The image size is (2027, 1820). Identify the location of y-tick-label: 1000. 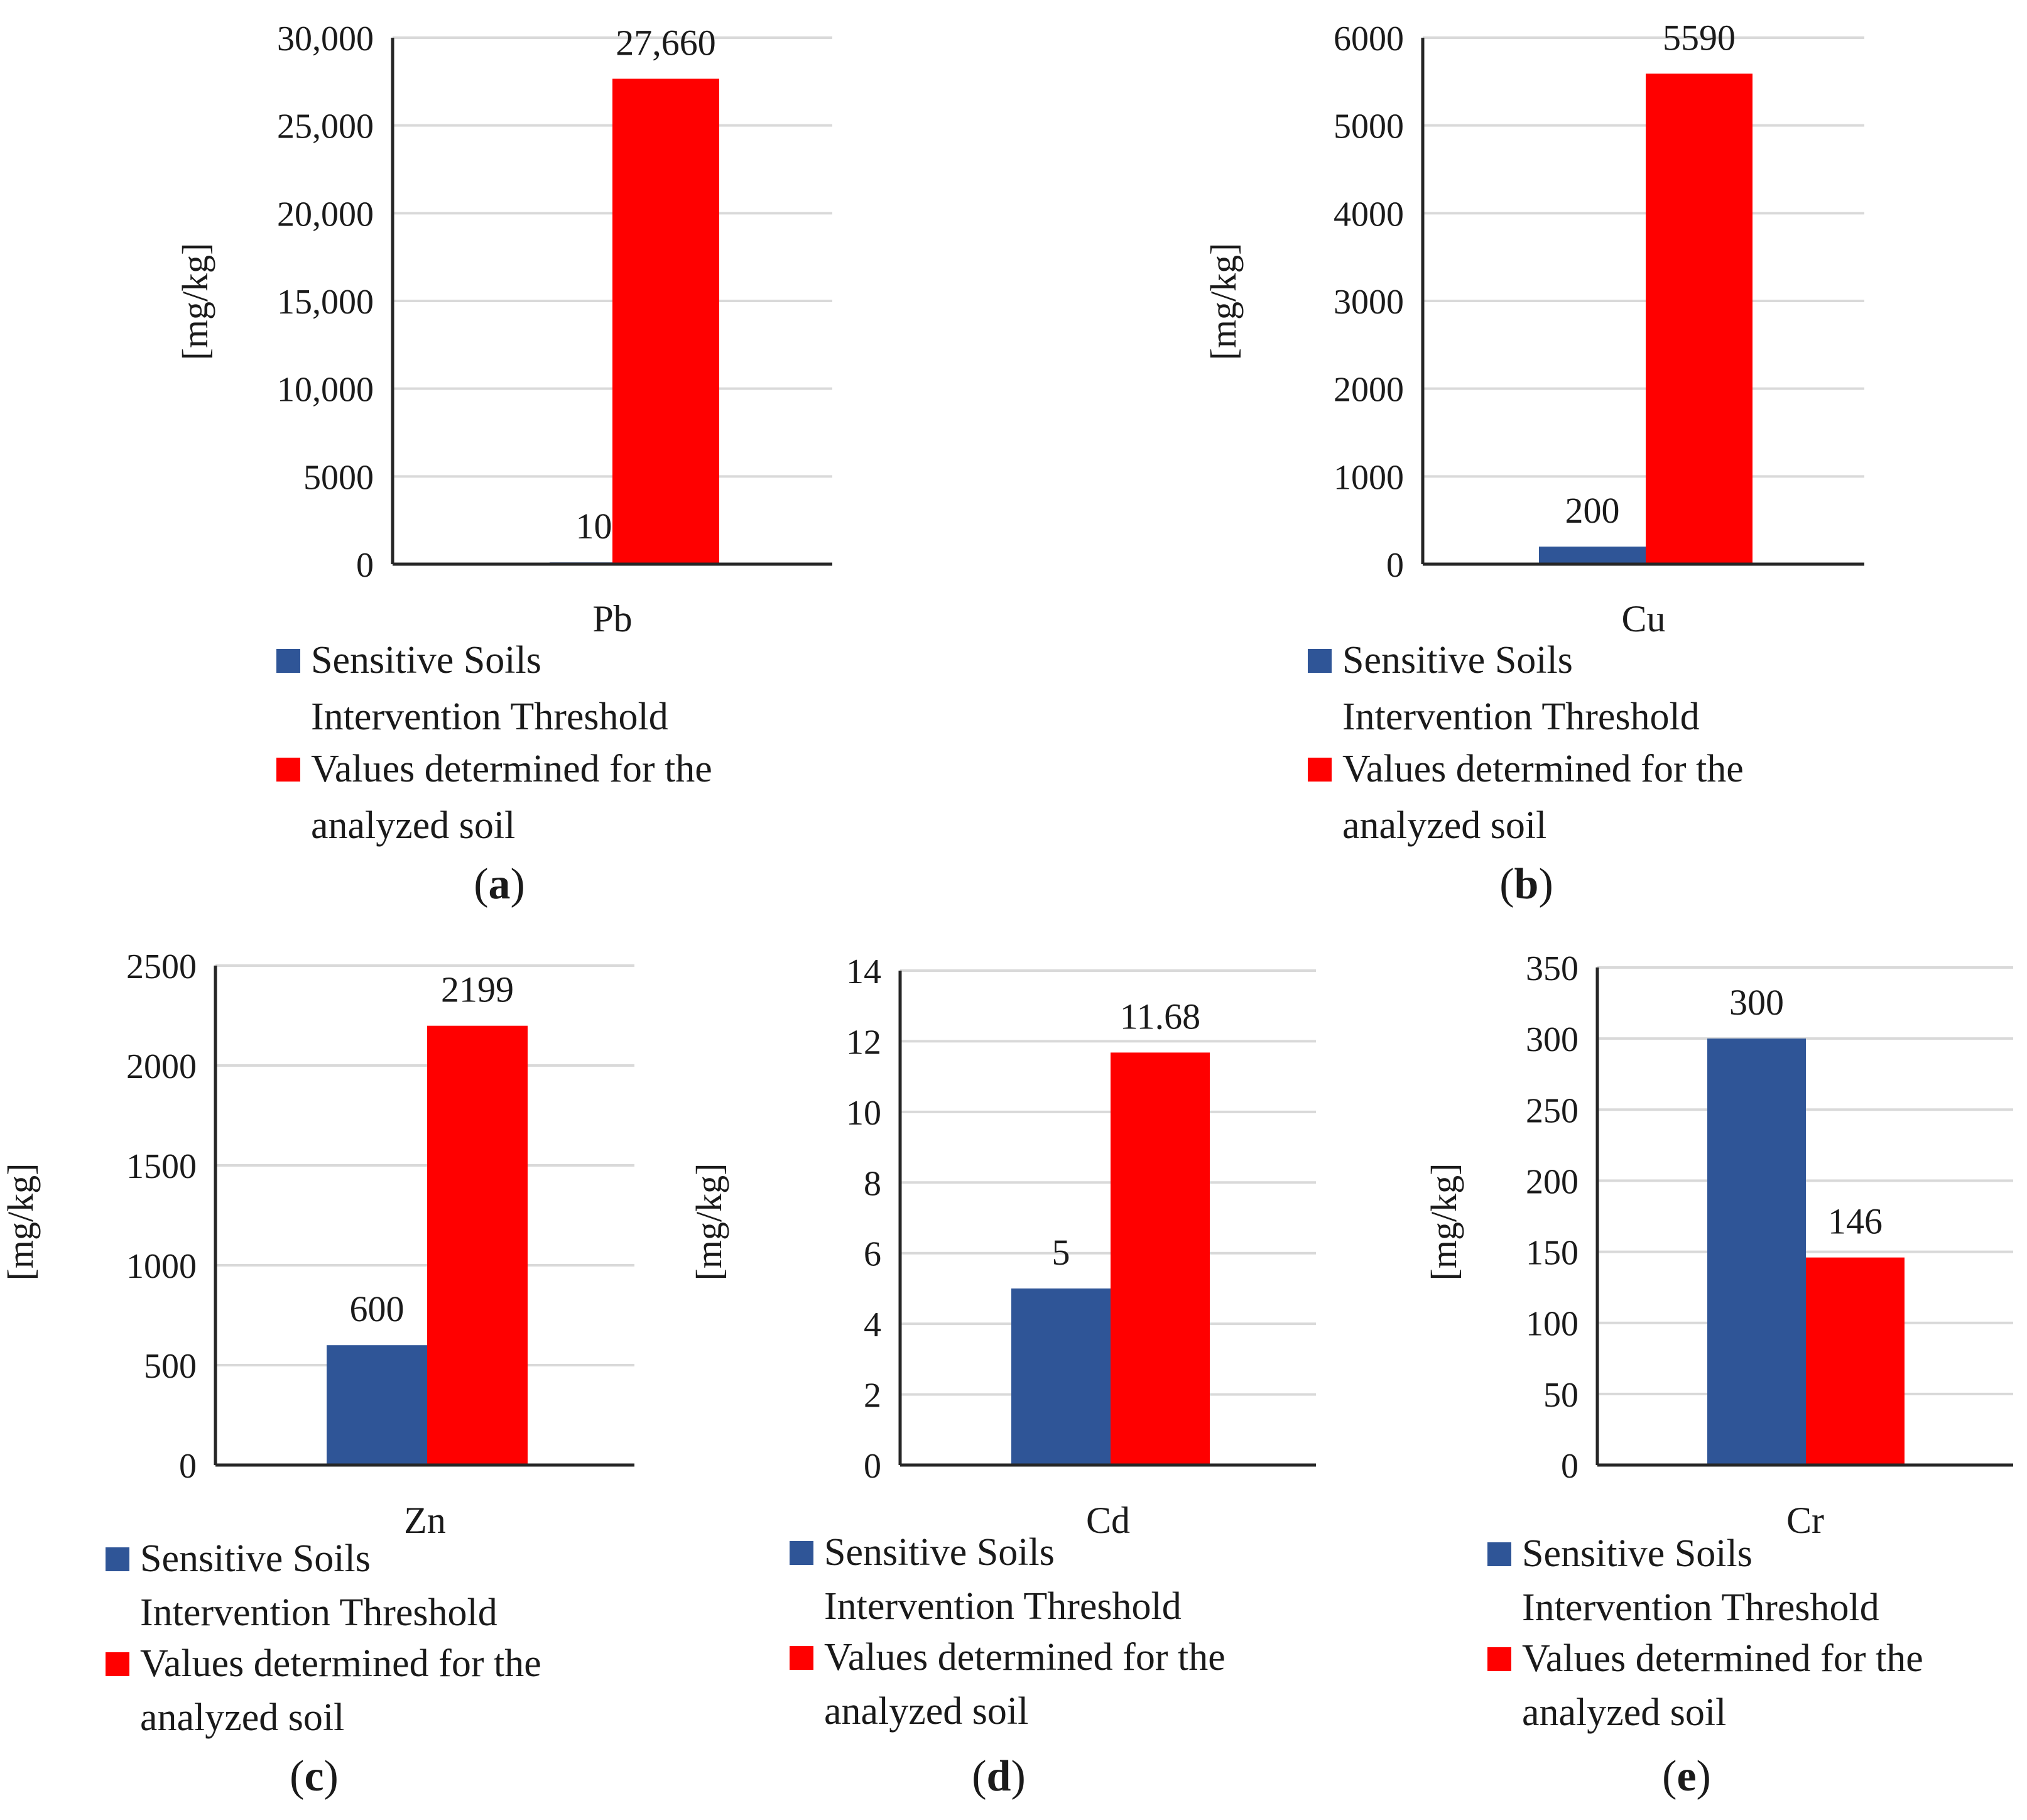
(1369, 477).